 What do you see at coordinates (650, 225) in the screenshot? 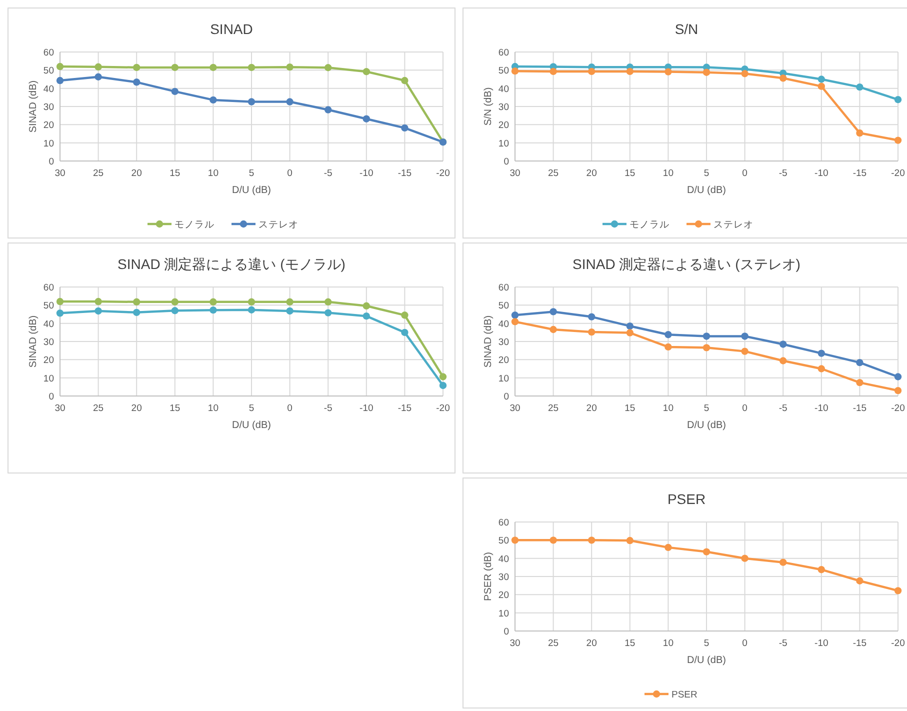
I see `legend-label: モノラル` at bounding box center [650, 225].